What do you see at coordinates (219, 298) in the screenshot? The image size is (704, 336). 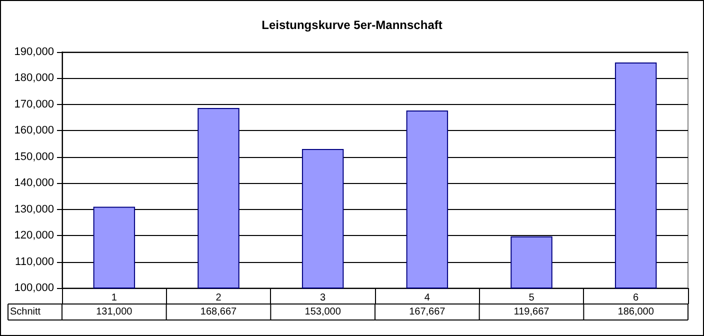 I see `x-tick-label: 2` at bounding box center [219, 298].